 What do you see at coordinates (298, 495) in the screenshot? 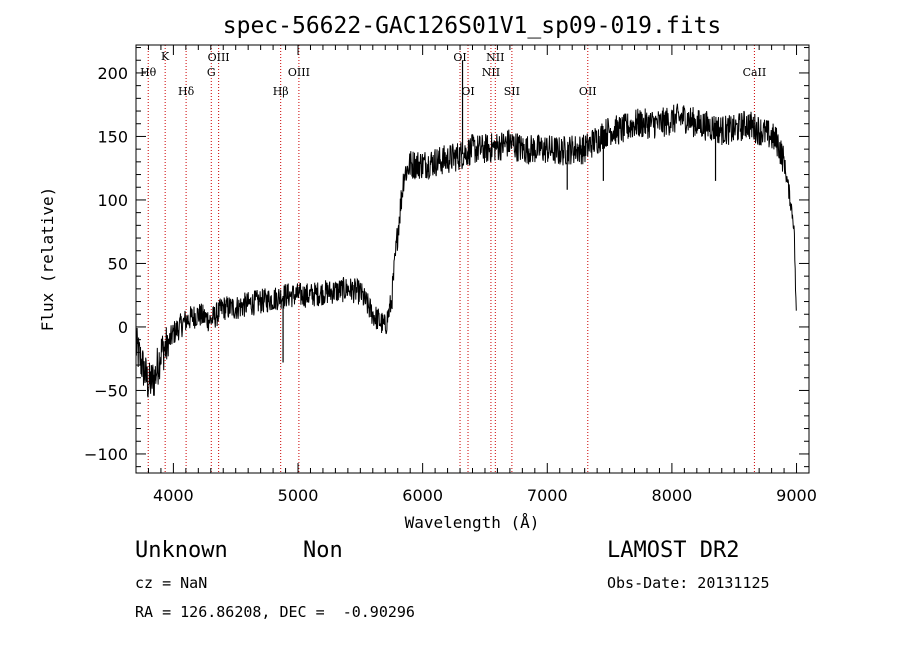
I see `x-tick-label: 5000` at bounding box center [298, 495].